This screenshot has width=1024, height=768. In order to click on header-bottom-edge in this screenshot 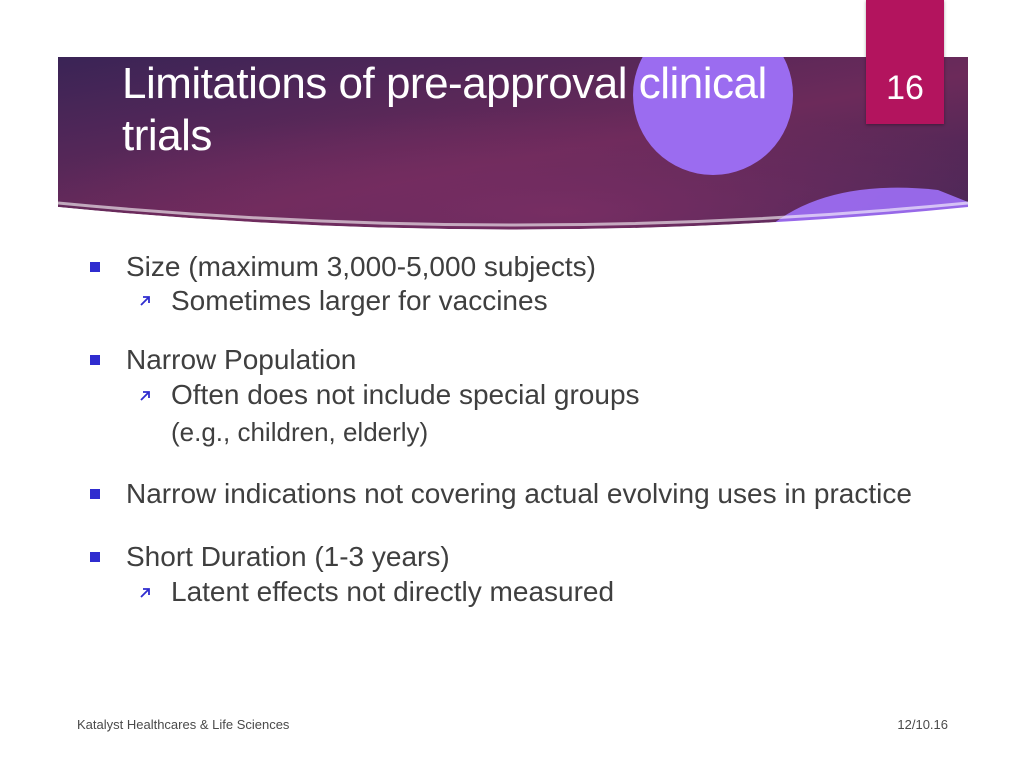, I will do `click(513, 224)`.